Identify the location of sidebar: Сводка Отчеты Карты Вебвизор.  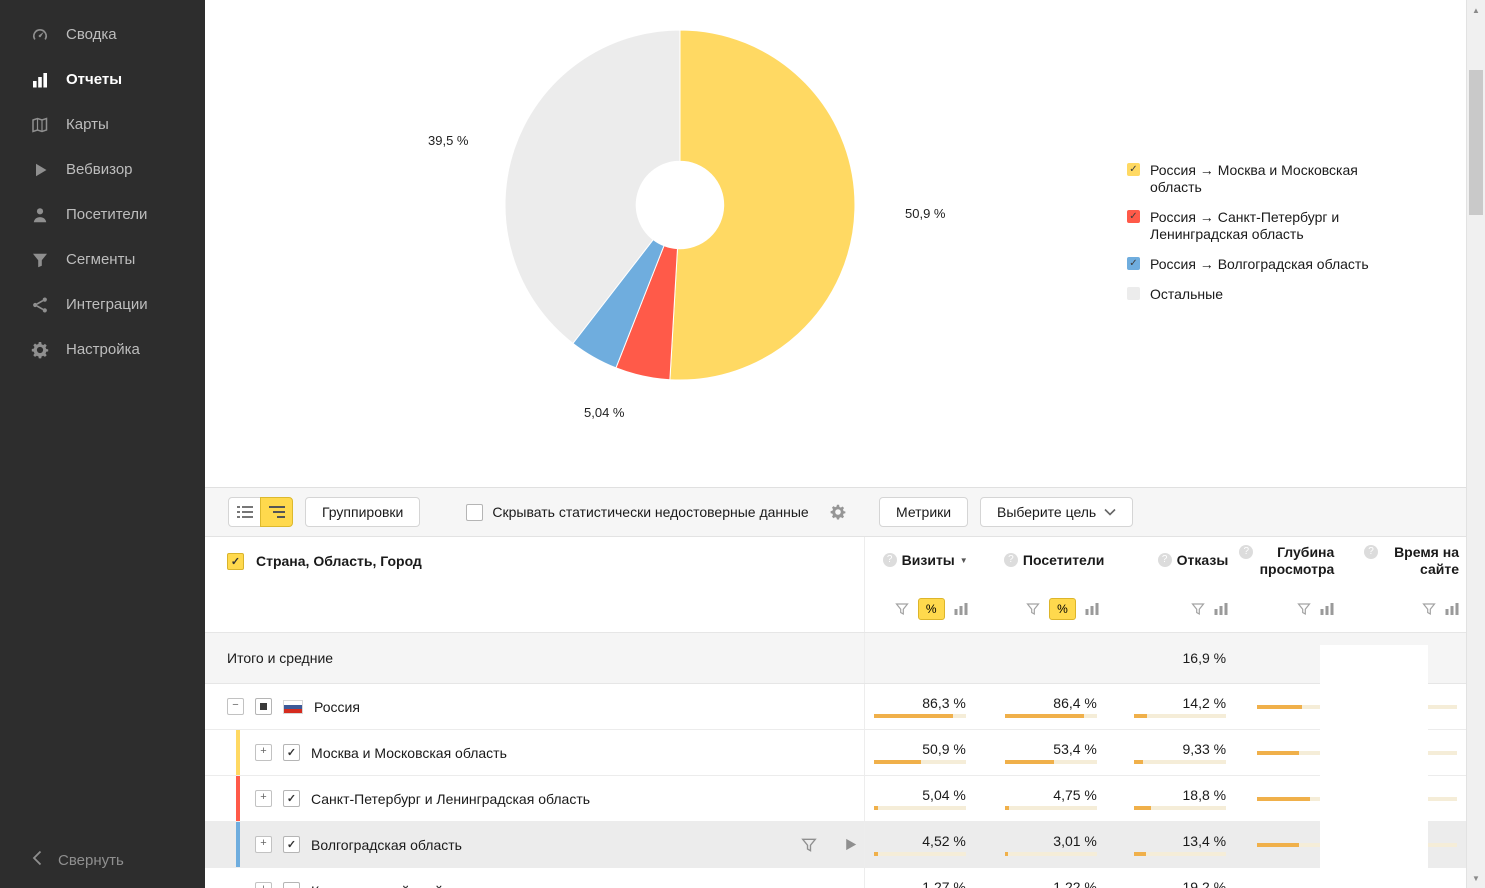
(102, 444).